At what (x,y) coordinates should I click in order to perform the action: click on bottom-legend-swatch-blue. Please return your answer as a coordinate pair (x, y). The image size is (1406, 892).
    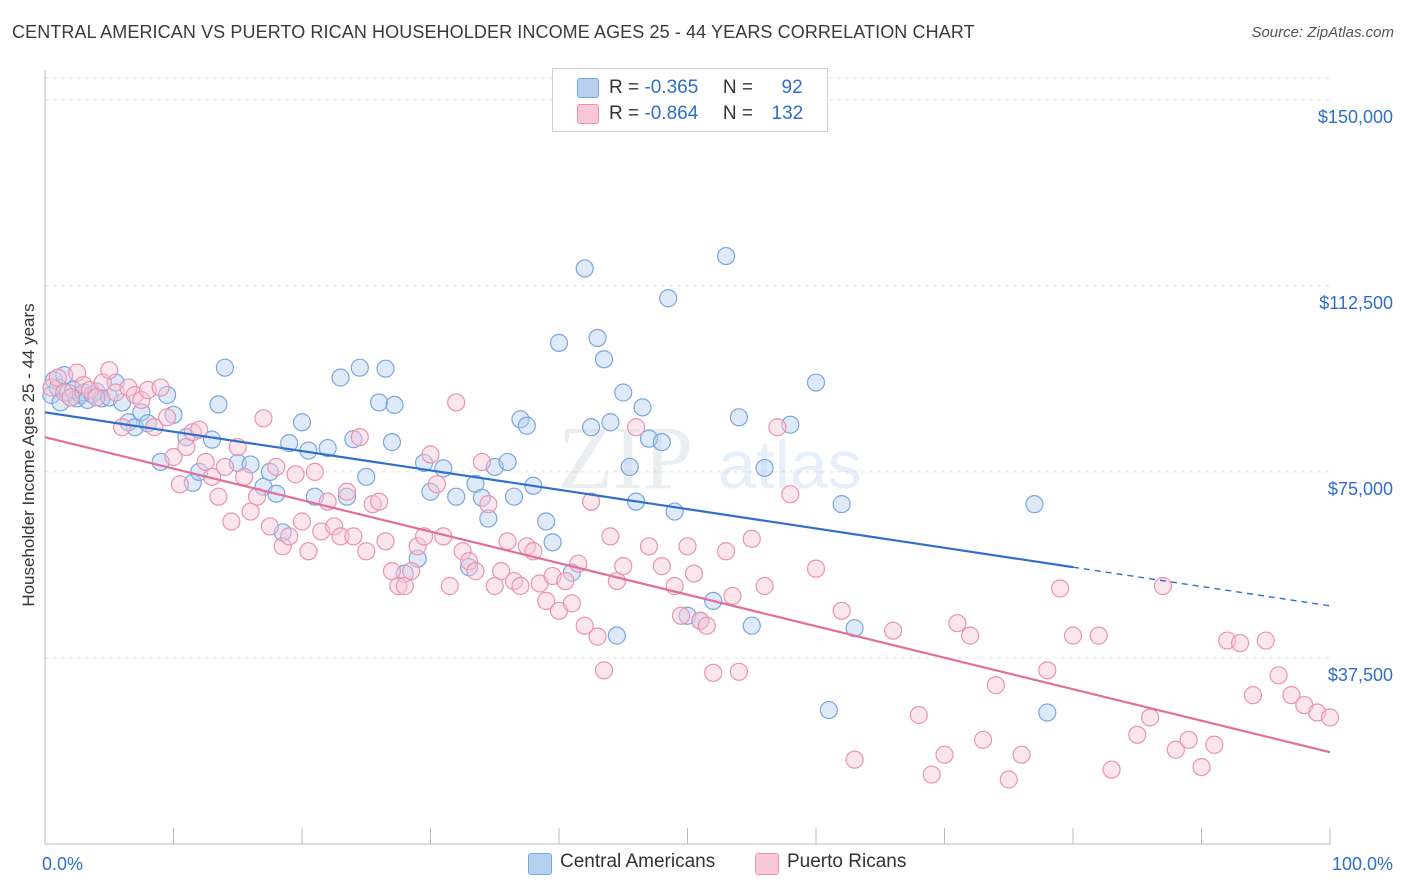
    Looking at the image, I should click on (540, 864).